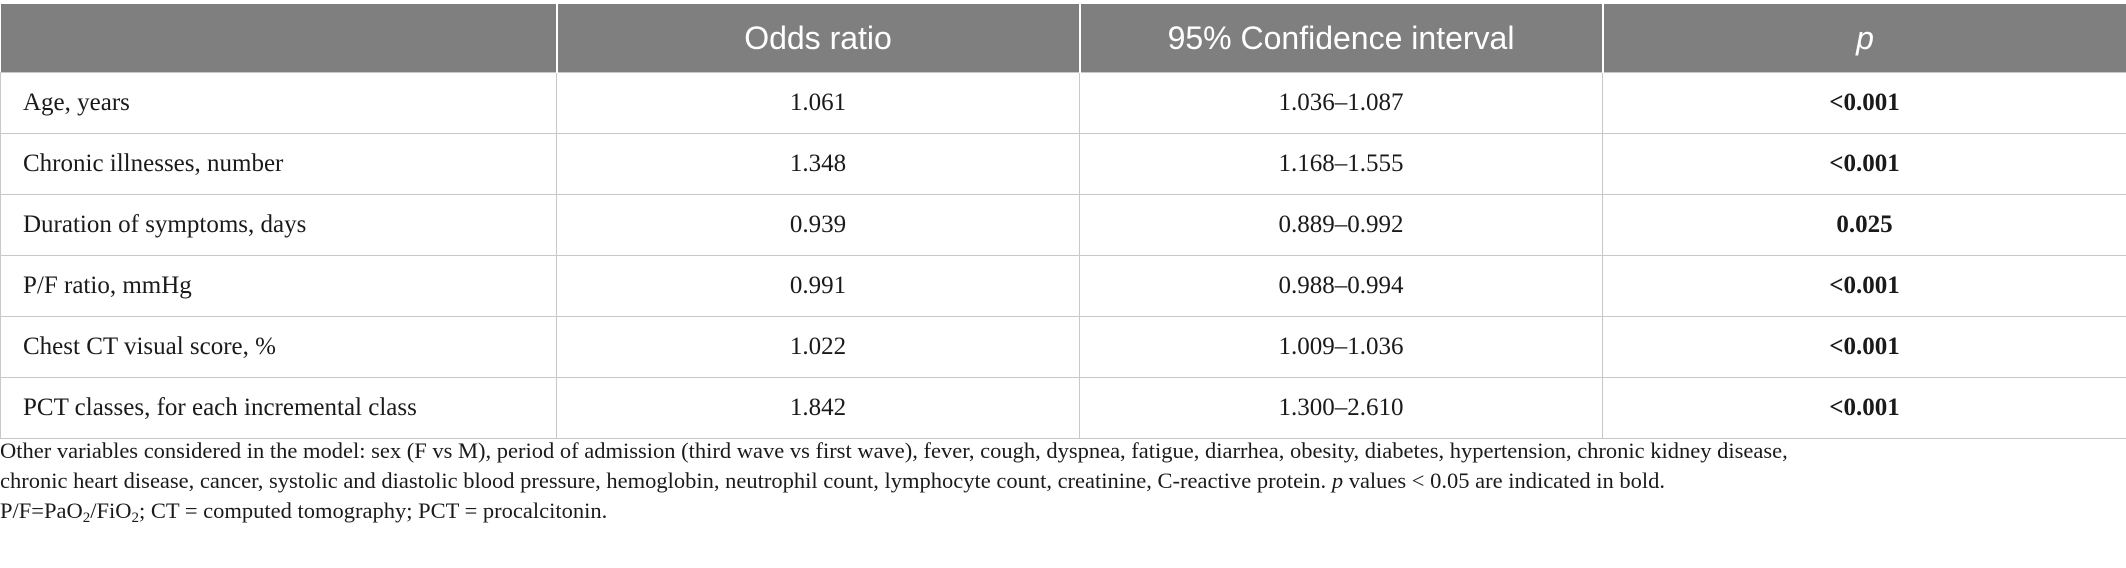  I want to click on header-p-value: p, so click(1864, 38).